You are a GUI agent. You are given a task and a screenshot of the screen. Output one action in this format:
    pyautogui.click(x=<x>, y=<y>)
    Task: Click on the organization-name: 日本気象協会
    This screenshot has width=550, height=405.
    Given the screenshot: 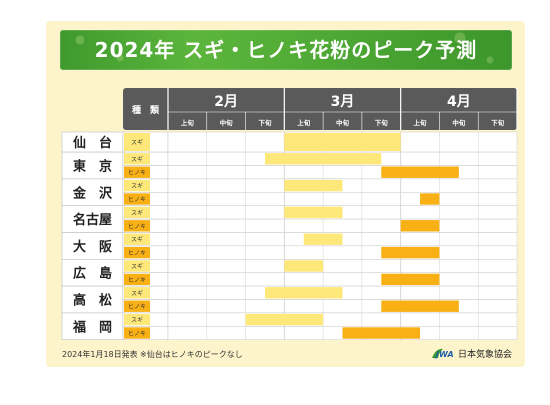 What is the action you would take?
    pyautogui.click(x=485, y=355)
    